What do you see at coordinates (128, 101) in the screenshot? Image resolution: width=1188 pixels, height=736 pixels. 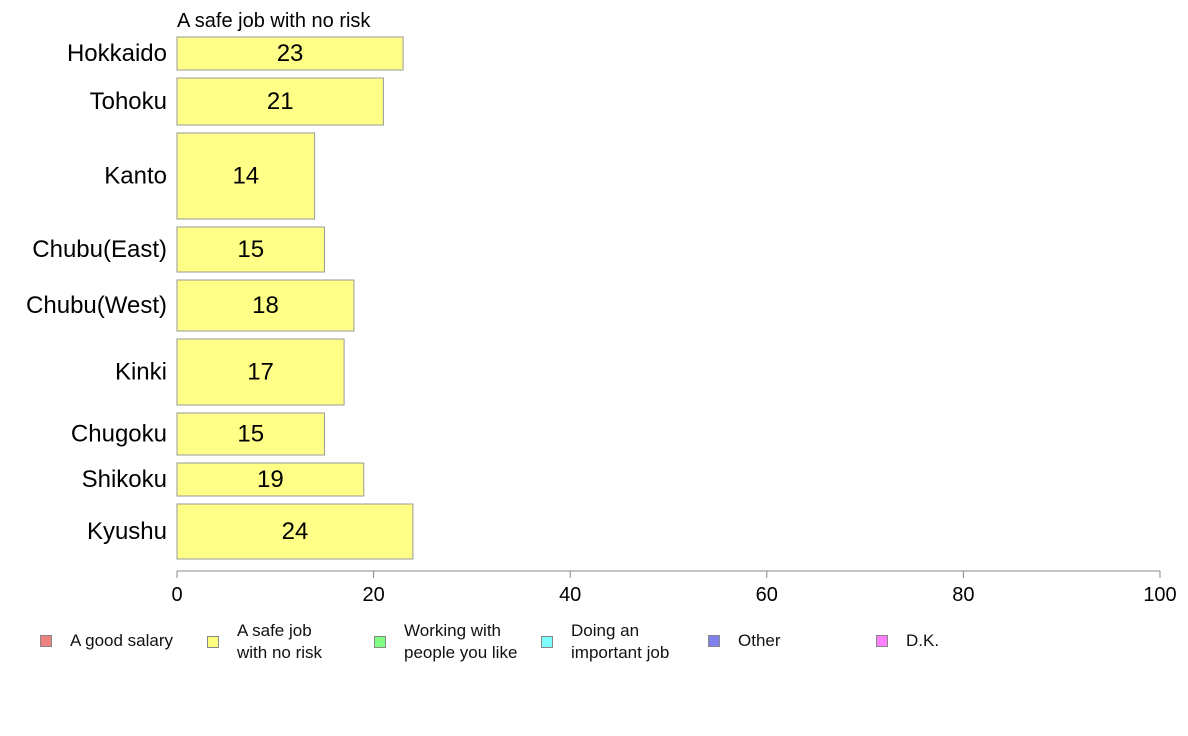 I see `category-label: Tohoku` at bounding box center [128, 101].